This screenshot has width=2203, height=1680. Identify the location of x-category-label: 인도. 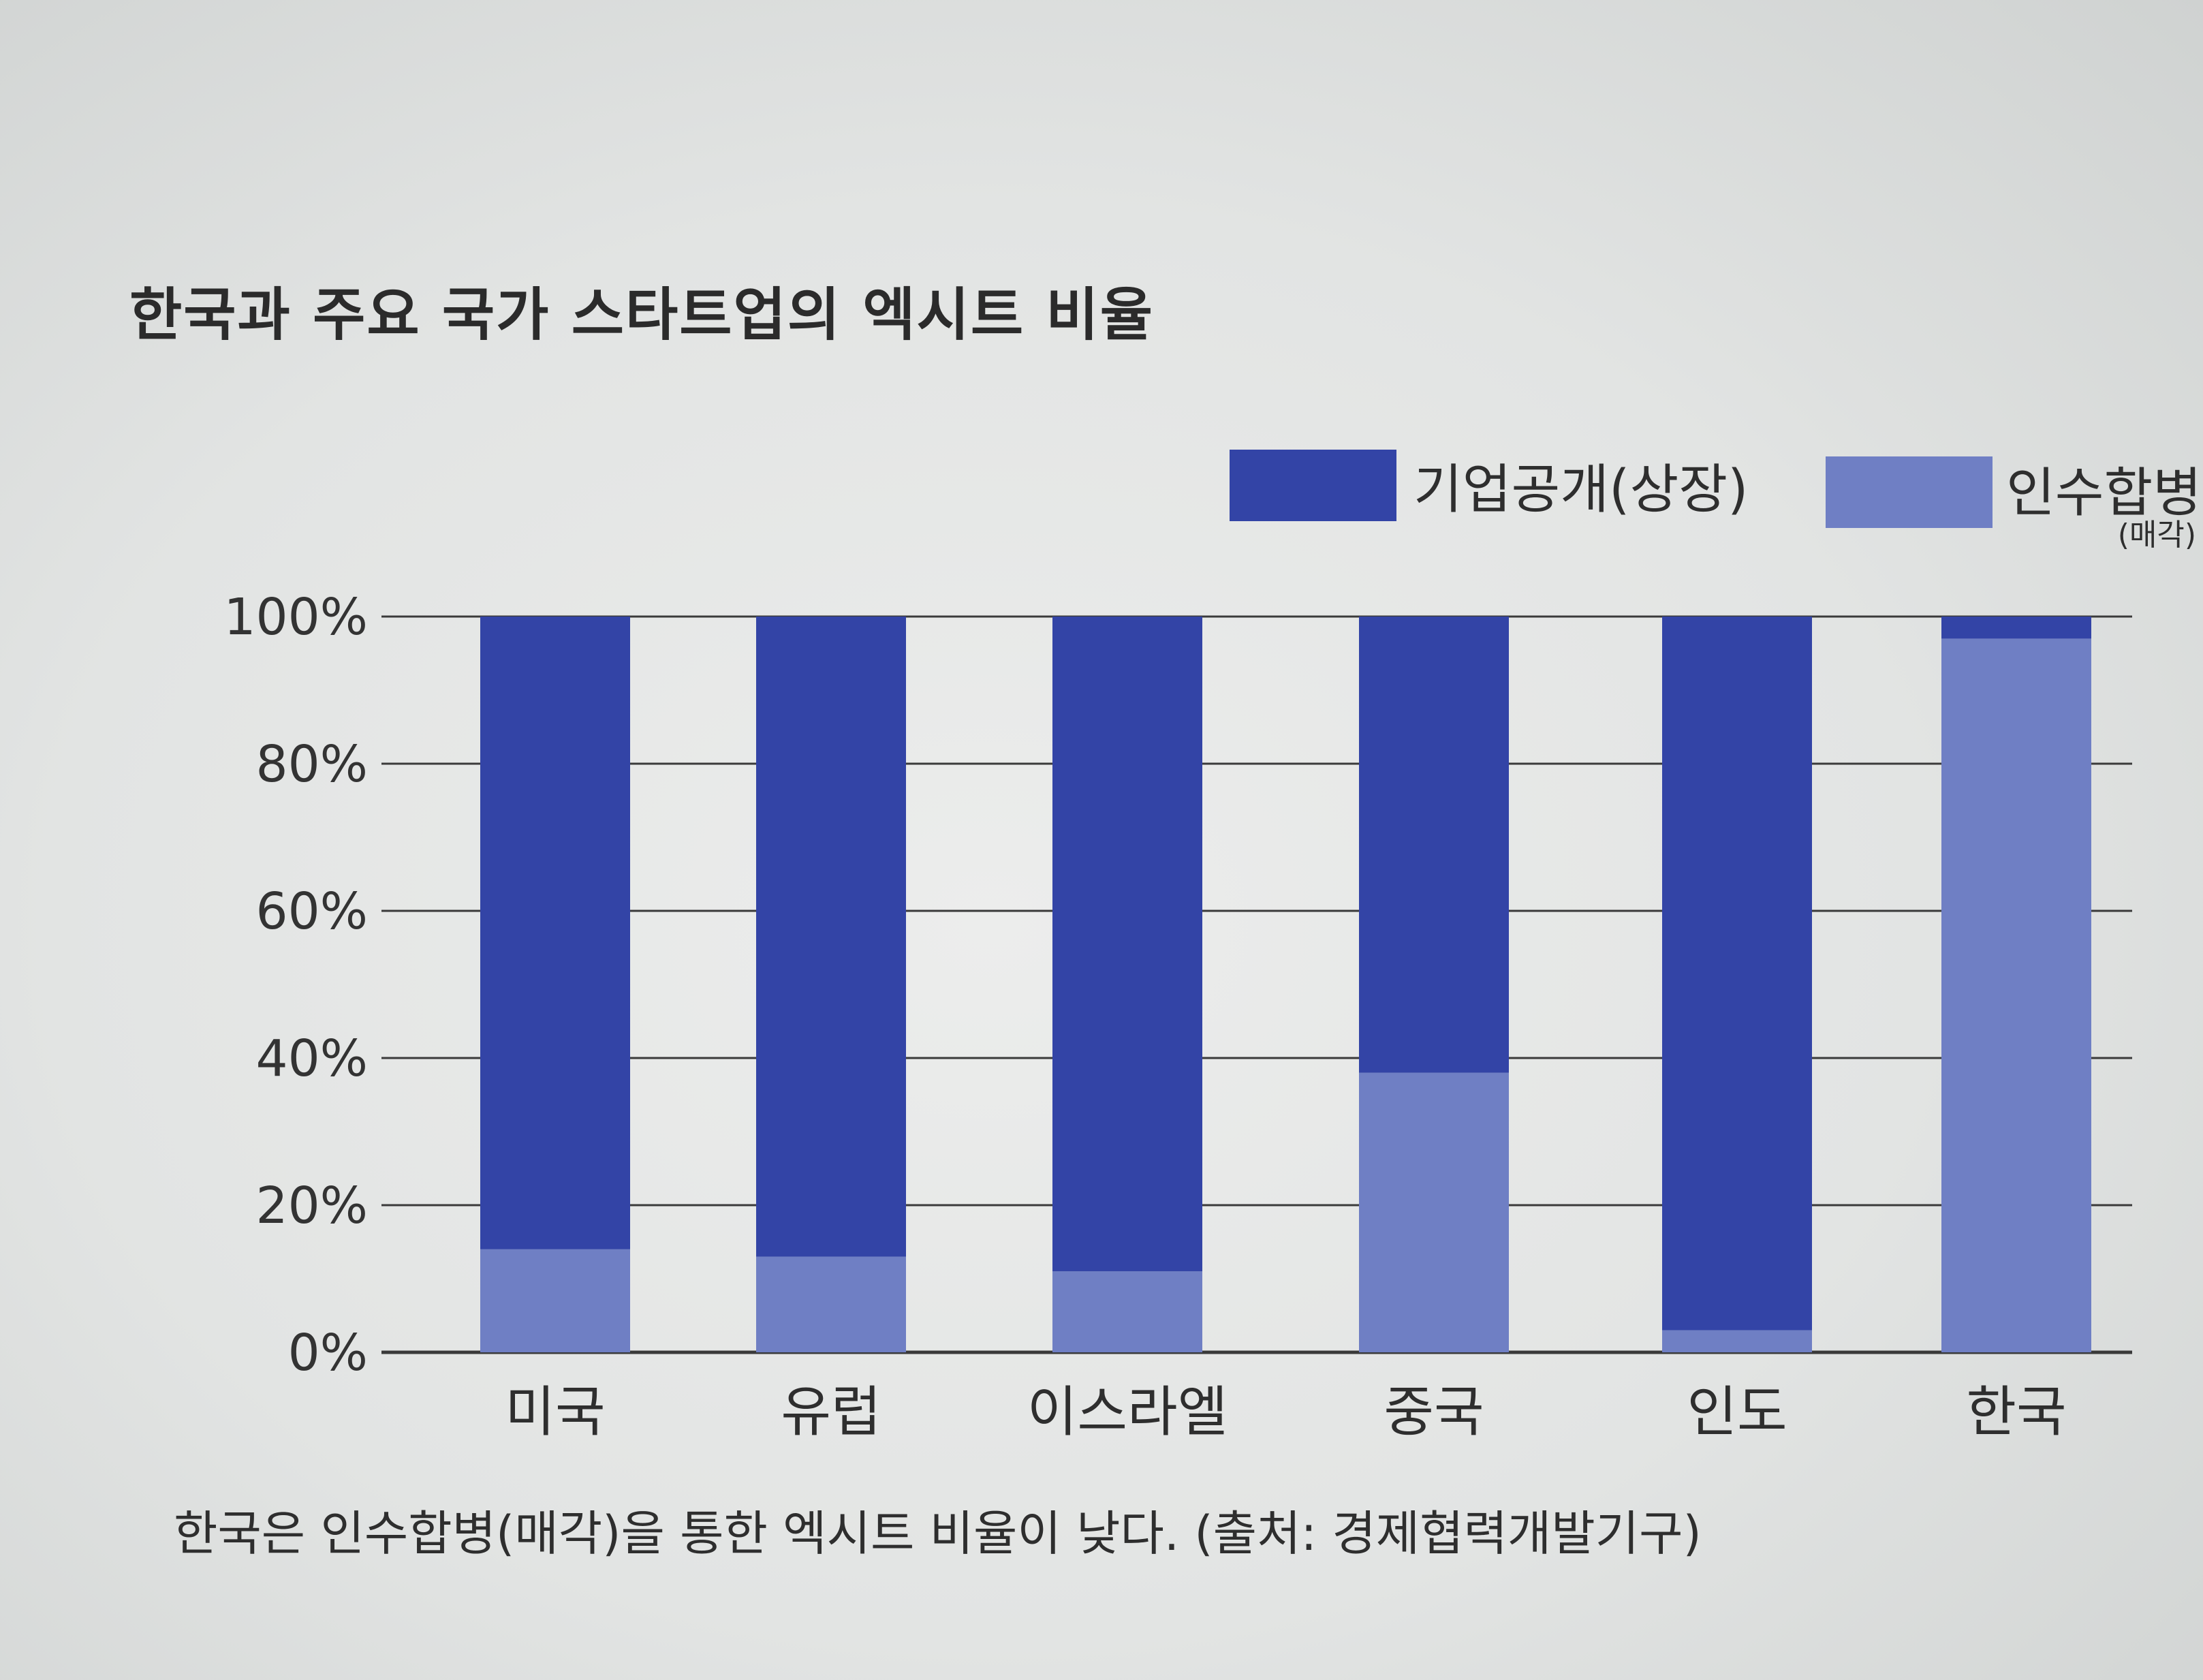
(1737, 1412).